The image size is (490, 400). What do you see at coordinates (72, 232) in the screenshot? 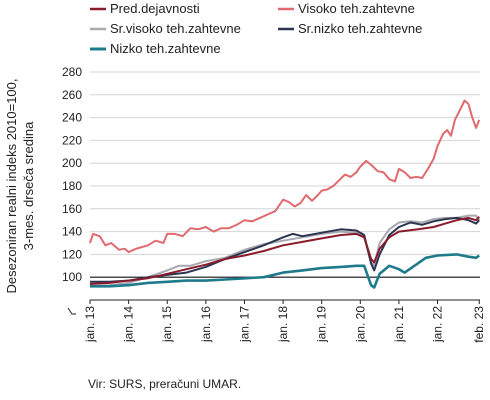
I see `y-tick-label: 140` at bounding box center [72, 232].